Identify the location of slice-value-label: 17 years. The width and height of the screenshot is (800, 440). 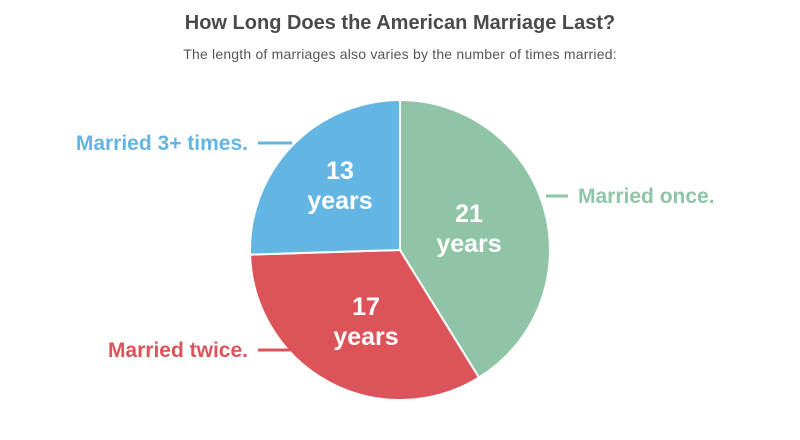
(365, 322).